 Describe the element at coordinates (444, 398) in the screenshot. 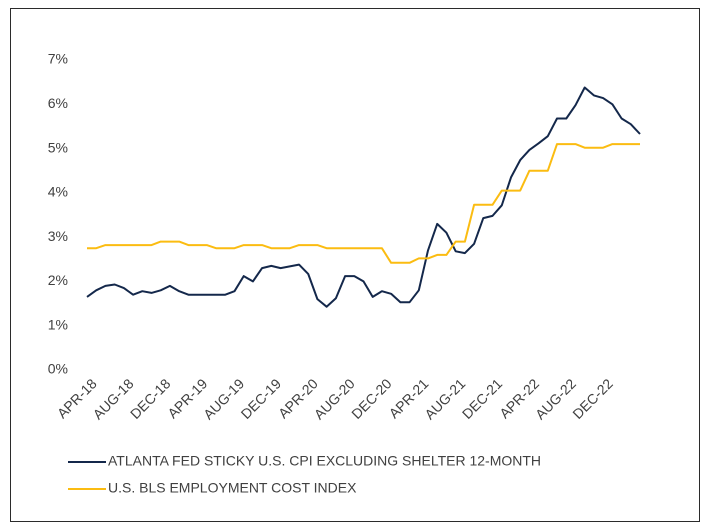

I see `x-tick-label: AUG-21` at that location.